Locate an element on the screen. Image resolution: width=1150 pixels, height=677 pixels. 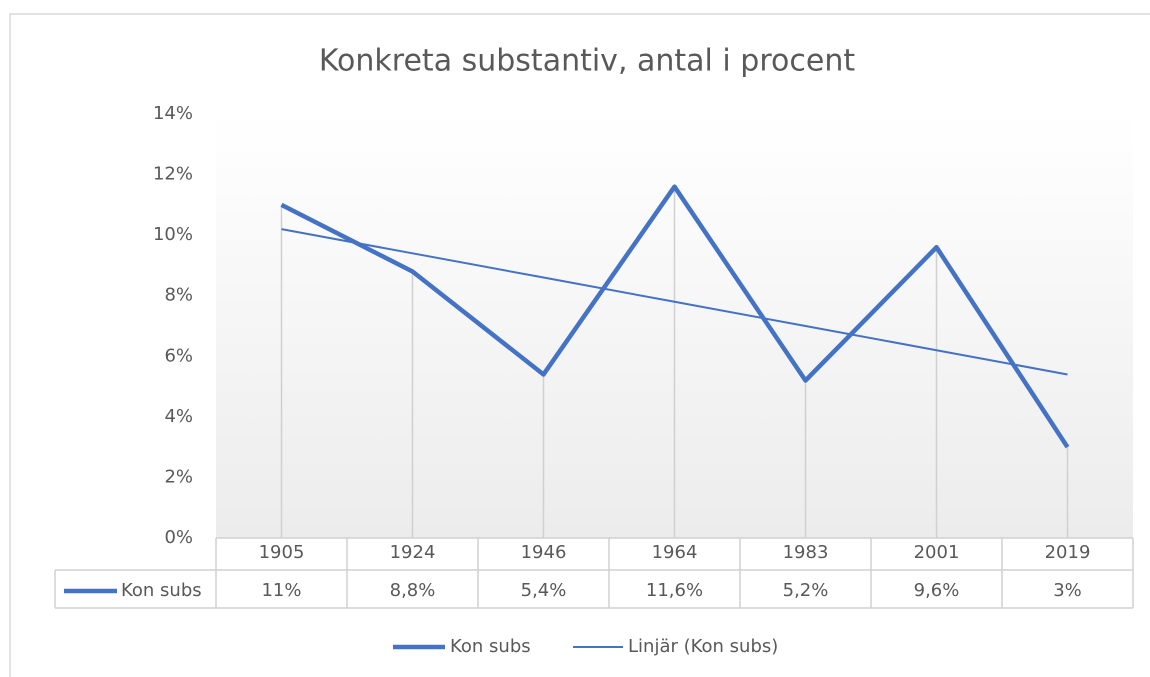
y-tick-label: 14% is located at coordinates (173, 113).